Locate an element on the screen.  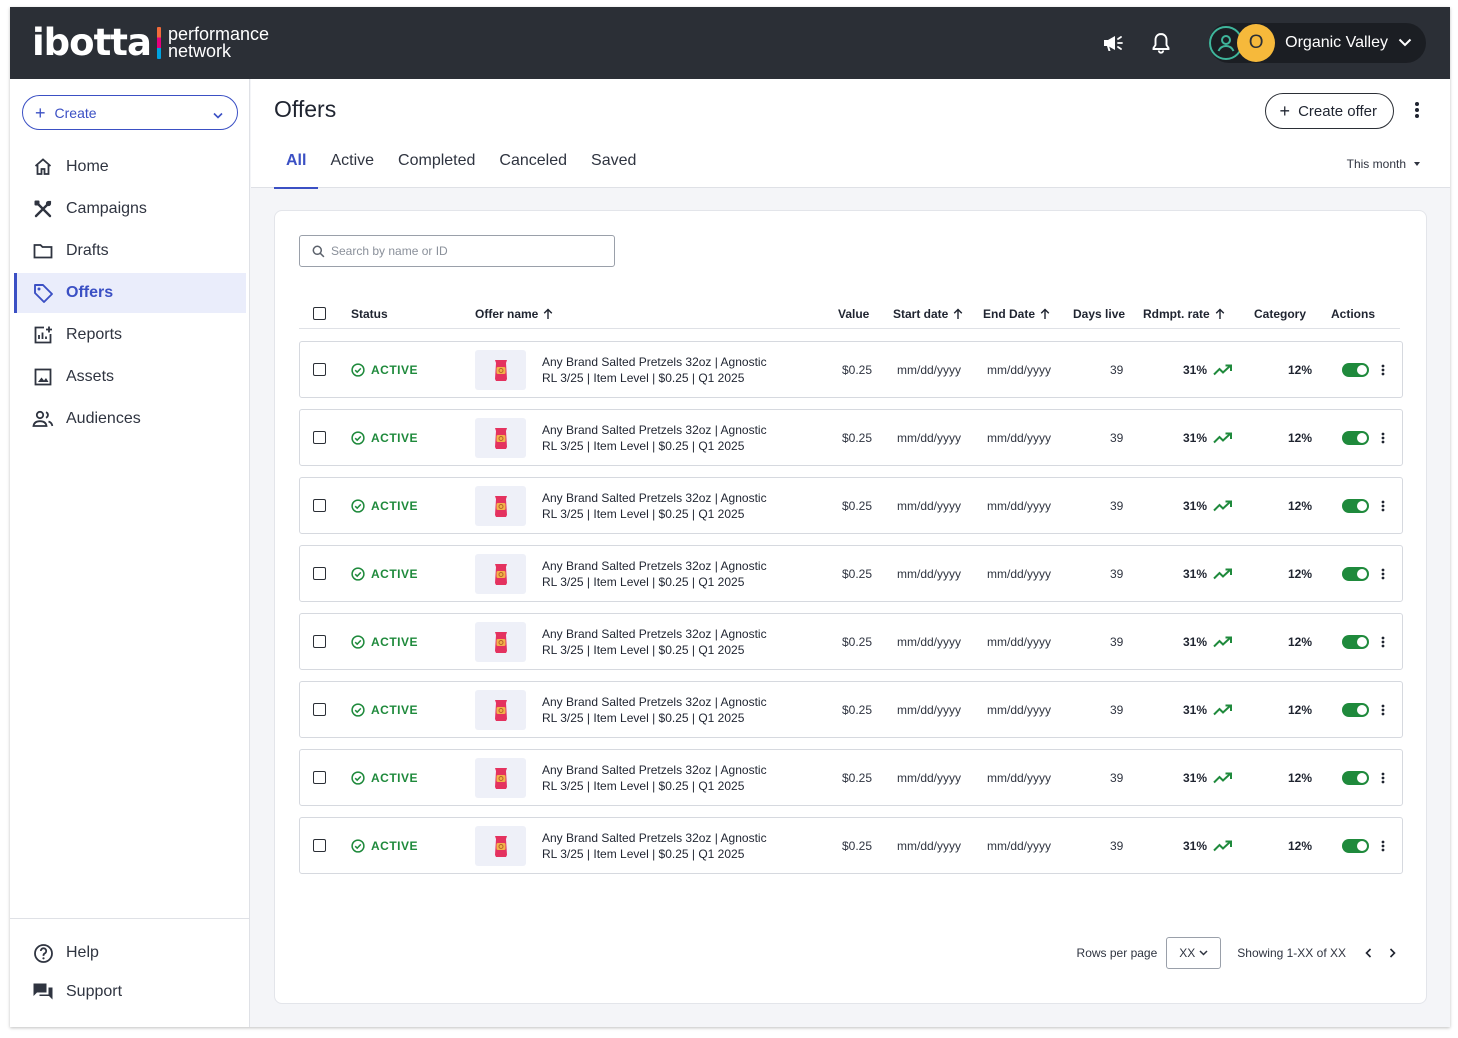
search-input is located at coordinates (466, 251).